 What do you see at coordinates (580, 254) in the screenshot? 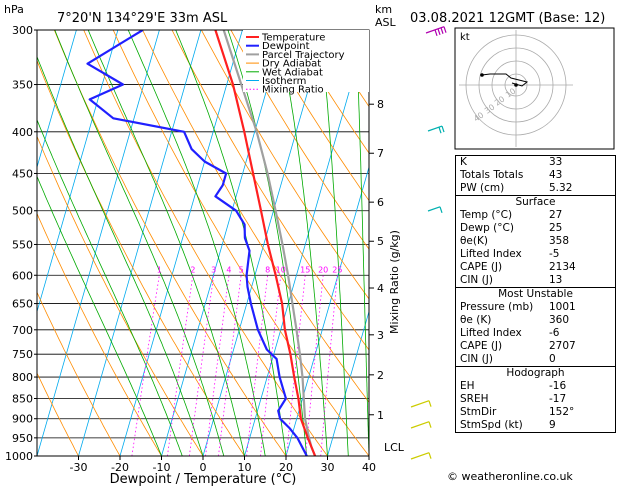
I see `index-value: -5` at bounding box center [580, 254].